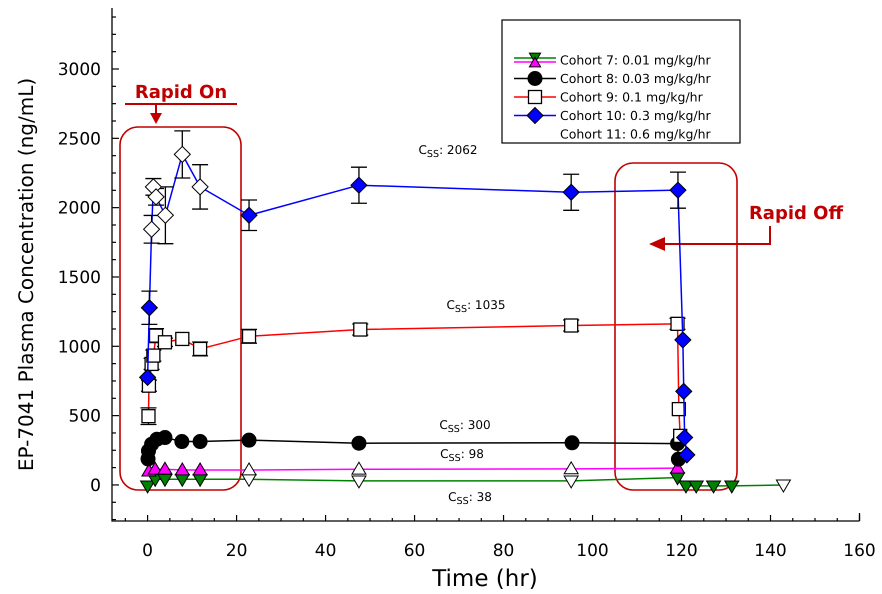 The image size is (882, 594). What do you see at coordinates (636, 115) in the screenshot?
I see `legend-label: Cohort 10: 0.3 mg/kg/hr` at bounding box center [636, 115].